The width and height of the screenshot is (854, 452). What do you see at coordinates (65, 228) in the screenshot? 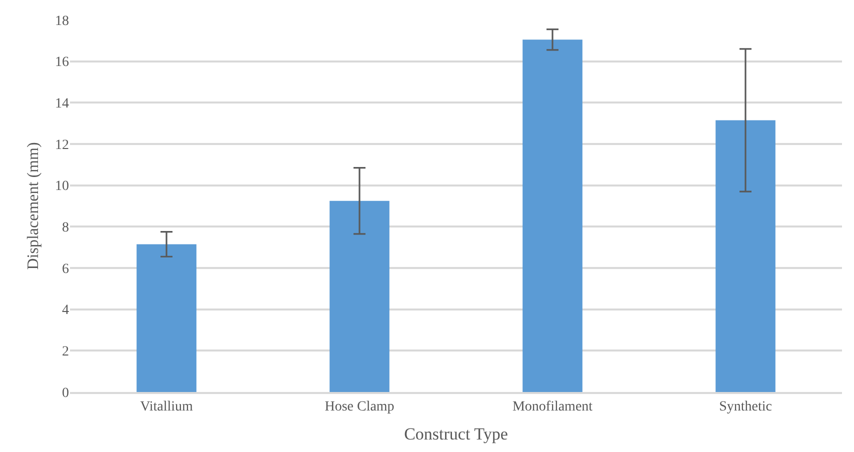
I see `y-tick-label: 8` at bounding box center [65, 228].